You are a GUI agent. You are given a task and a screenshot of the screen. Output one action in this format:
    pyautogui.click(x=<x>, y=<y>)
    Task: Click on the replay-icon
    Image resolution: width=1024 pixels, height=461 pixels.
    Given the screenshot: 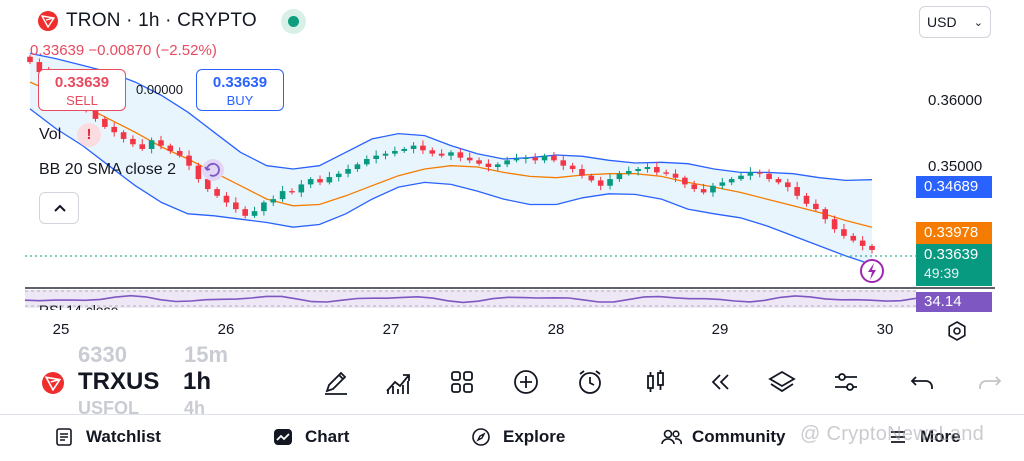 What is the action you would take?
    pyautogui.click(x=719, y=382)
    